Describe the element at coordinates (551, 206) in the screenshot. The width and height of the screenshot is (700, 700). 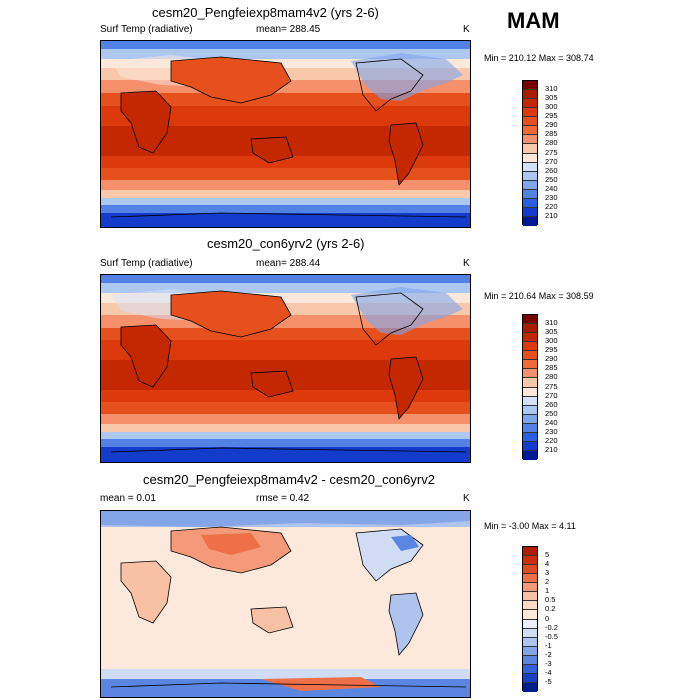
I see `colorbar-tick-label: 220` at that location.